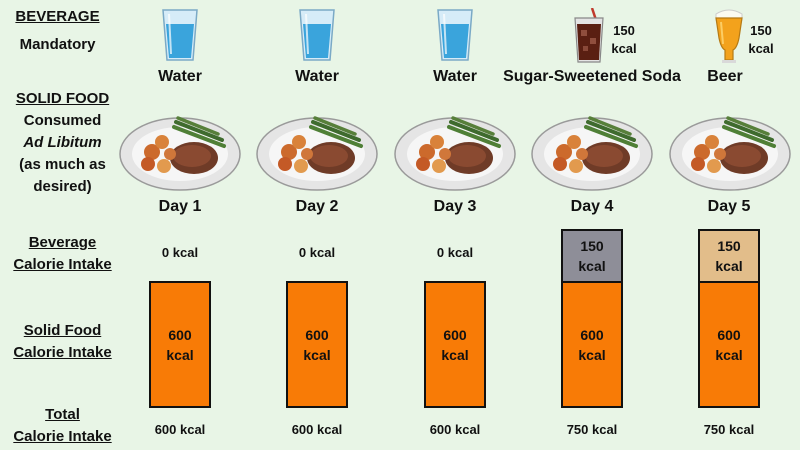  What do you see at coordinates (180, 76) in the screenshot?
I see `beverage-name-1: Water` at bounding box center [180, 76].